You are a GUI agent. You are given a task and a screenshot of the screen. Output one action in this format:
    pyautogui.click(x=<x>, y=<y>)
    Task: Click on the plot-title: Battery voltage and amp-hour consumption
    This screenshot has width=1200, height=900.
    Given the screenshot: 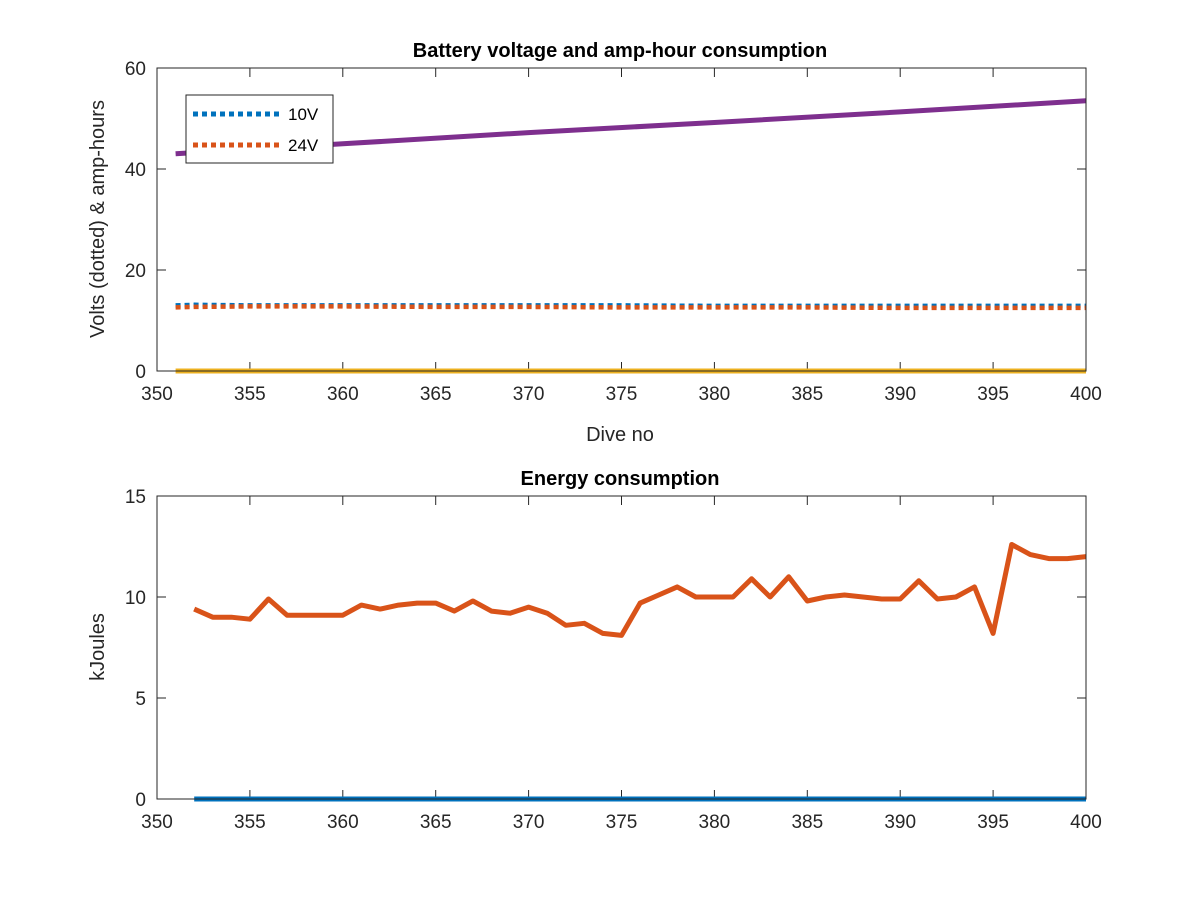 What is the action you would take?
    pyautogui.click(x=620, y=51)
    